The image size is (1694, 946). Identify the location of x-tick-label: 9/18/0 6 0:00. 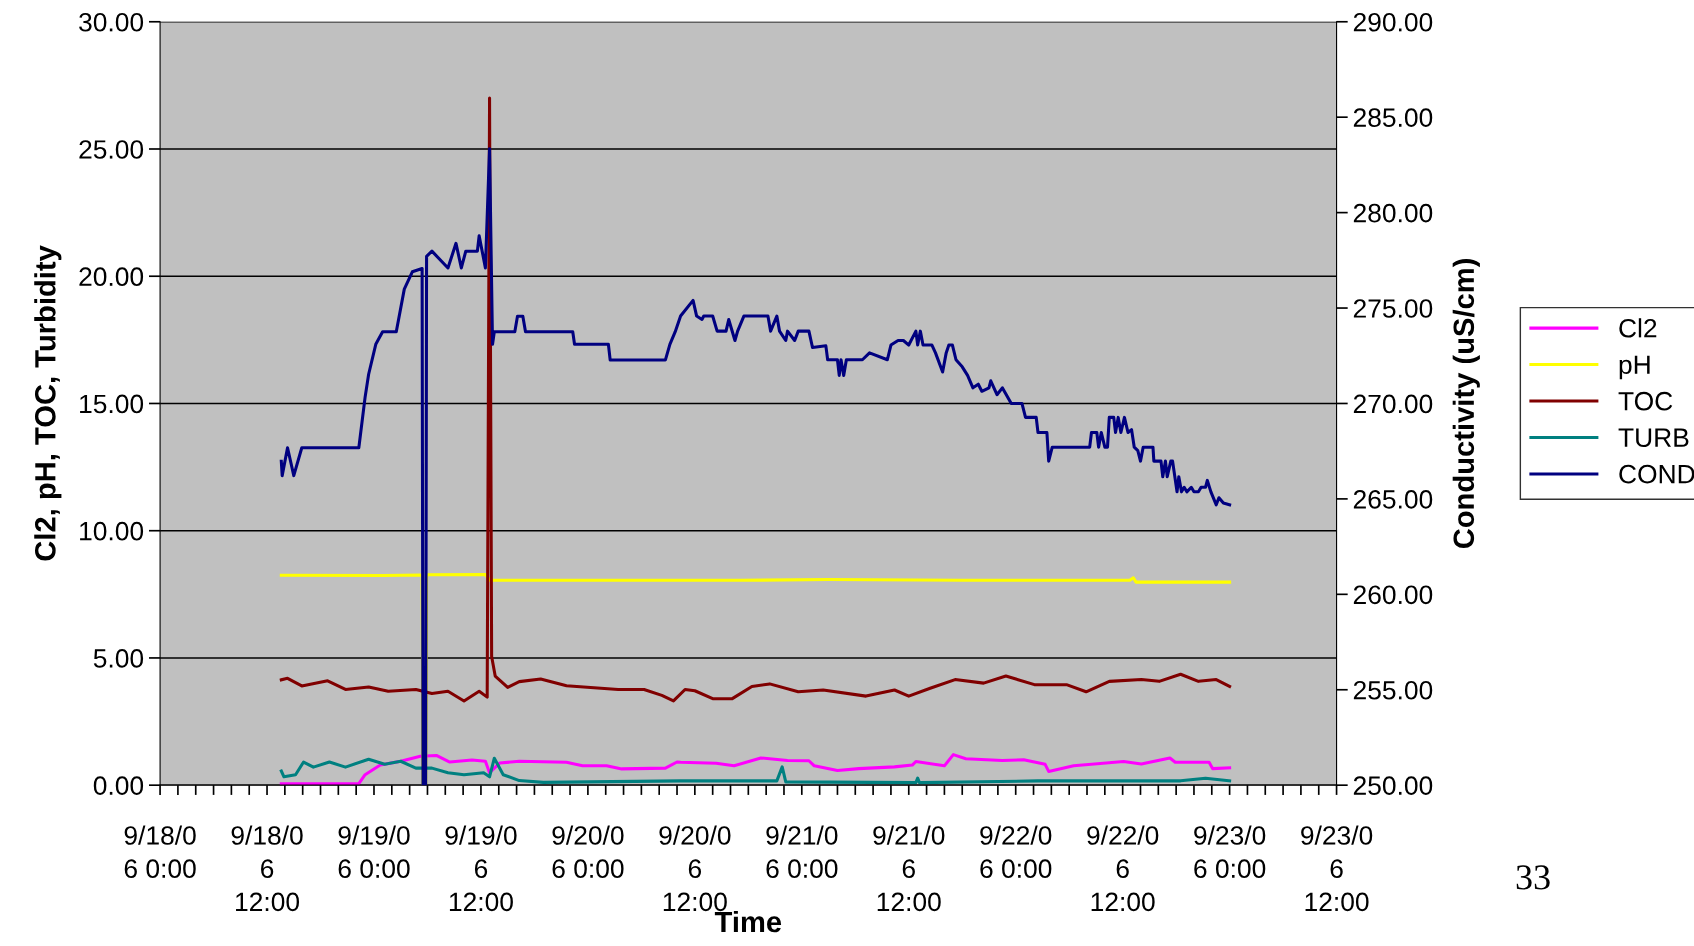
(160, 852).